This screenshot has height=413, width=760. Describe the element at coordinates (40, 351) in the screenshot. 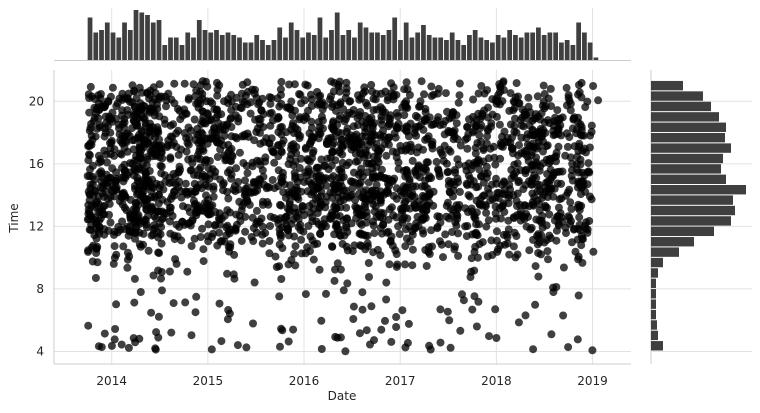

I see `y-tick-label: 4` at that location.